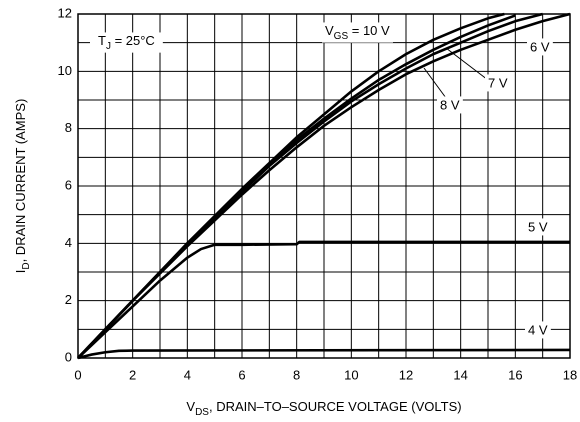 This screenshot has width=580, height=422. Describe the element at coordinates (132, 374) in the screenshot. I see `x-tick-label: 2` at that location.